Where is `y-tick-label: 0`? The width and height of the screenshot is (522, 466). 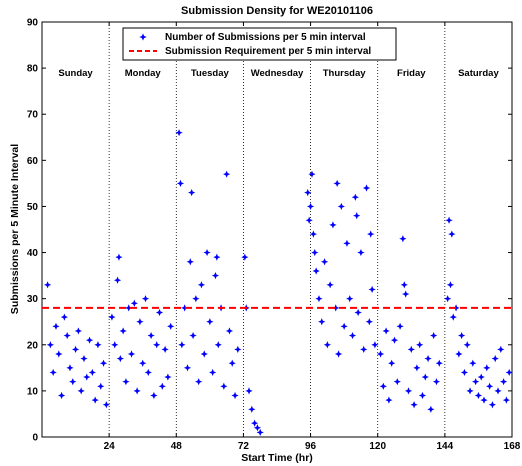
y-tick-label: 0 is located at coordinates (35, 438).